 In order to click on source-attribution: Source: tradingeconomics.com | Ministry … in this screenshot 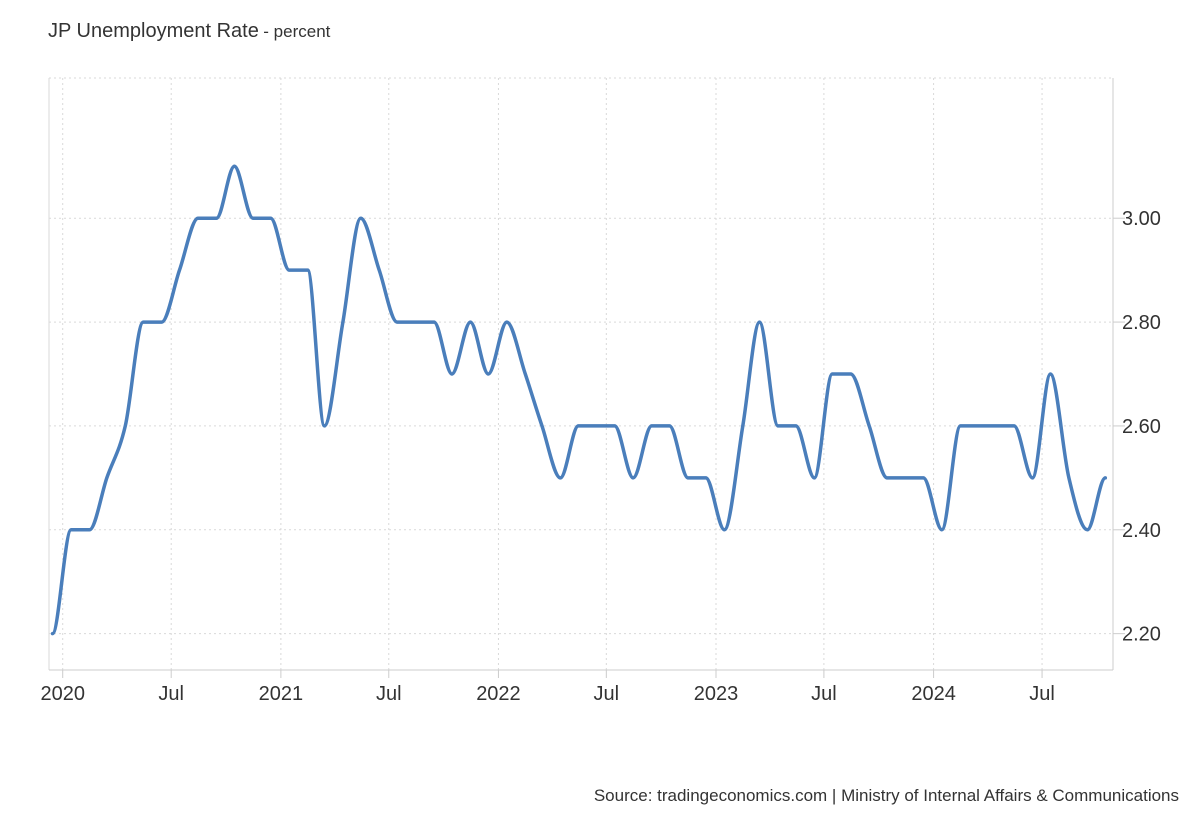, I will do `click(886, 795)`.